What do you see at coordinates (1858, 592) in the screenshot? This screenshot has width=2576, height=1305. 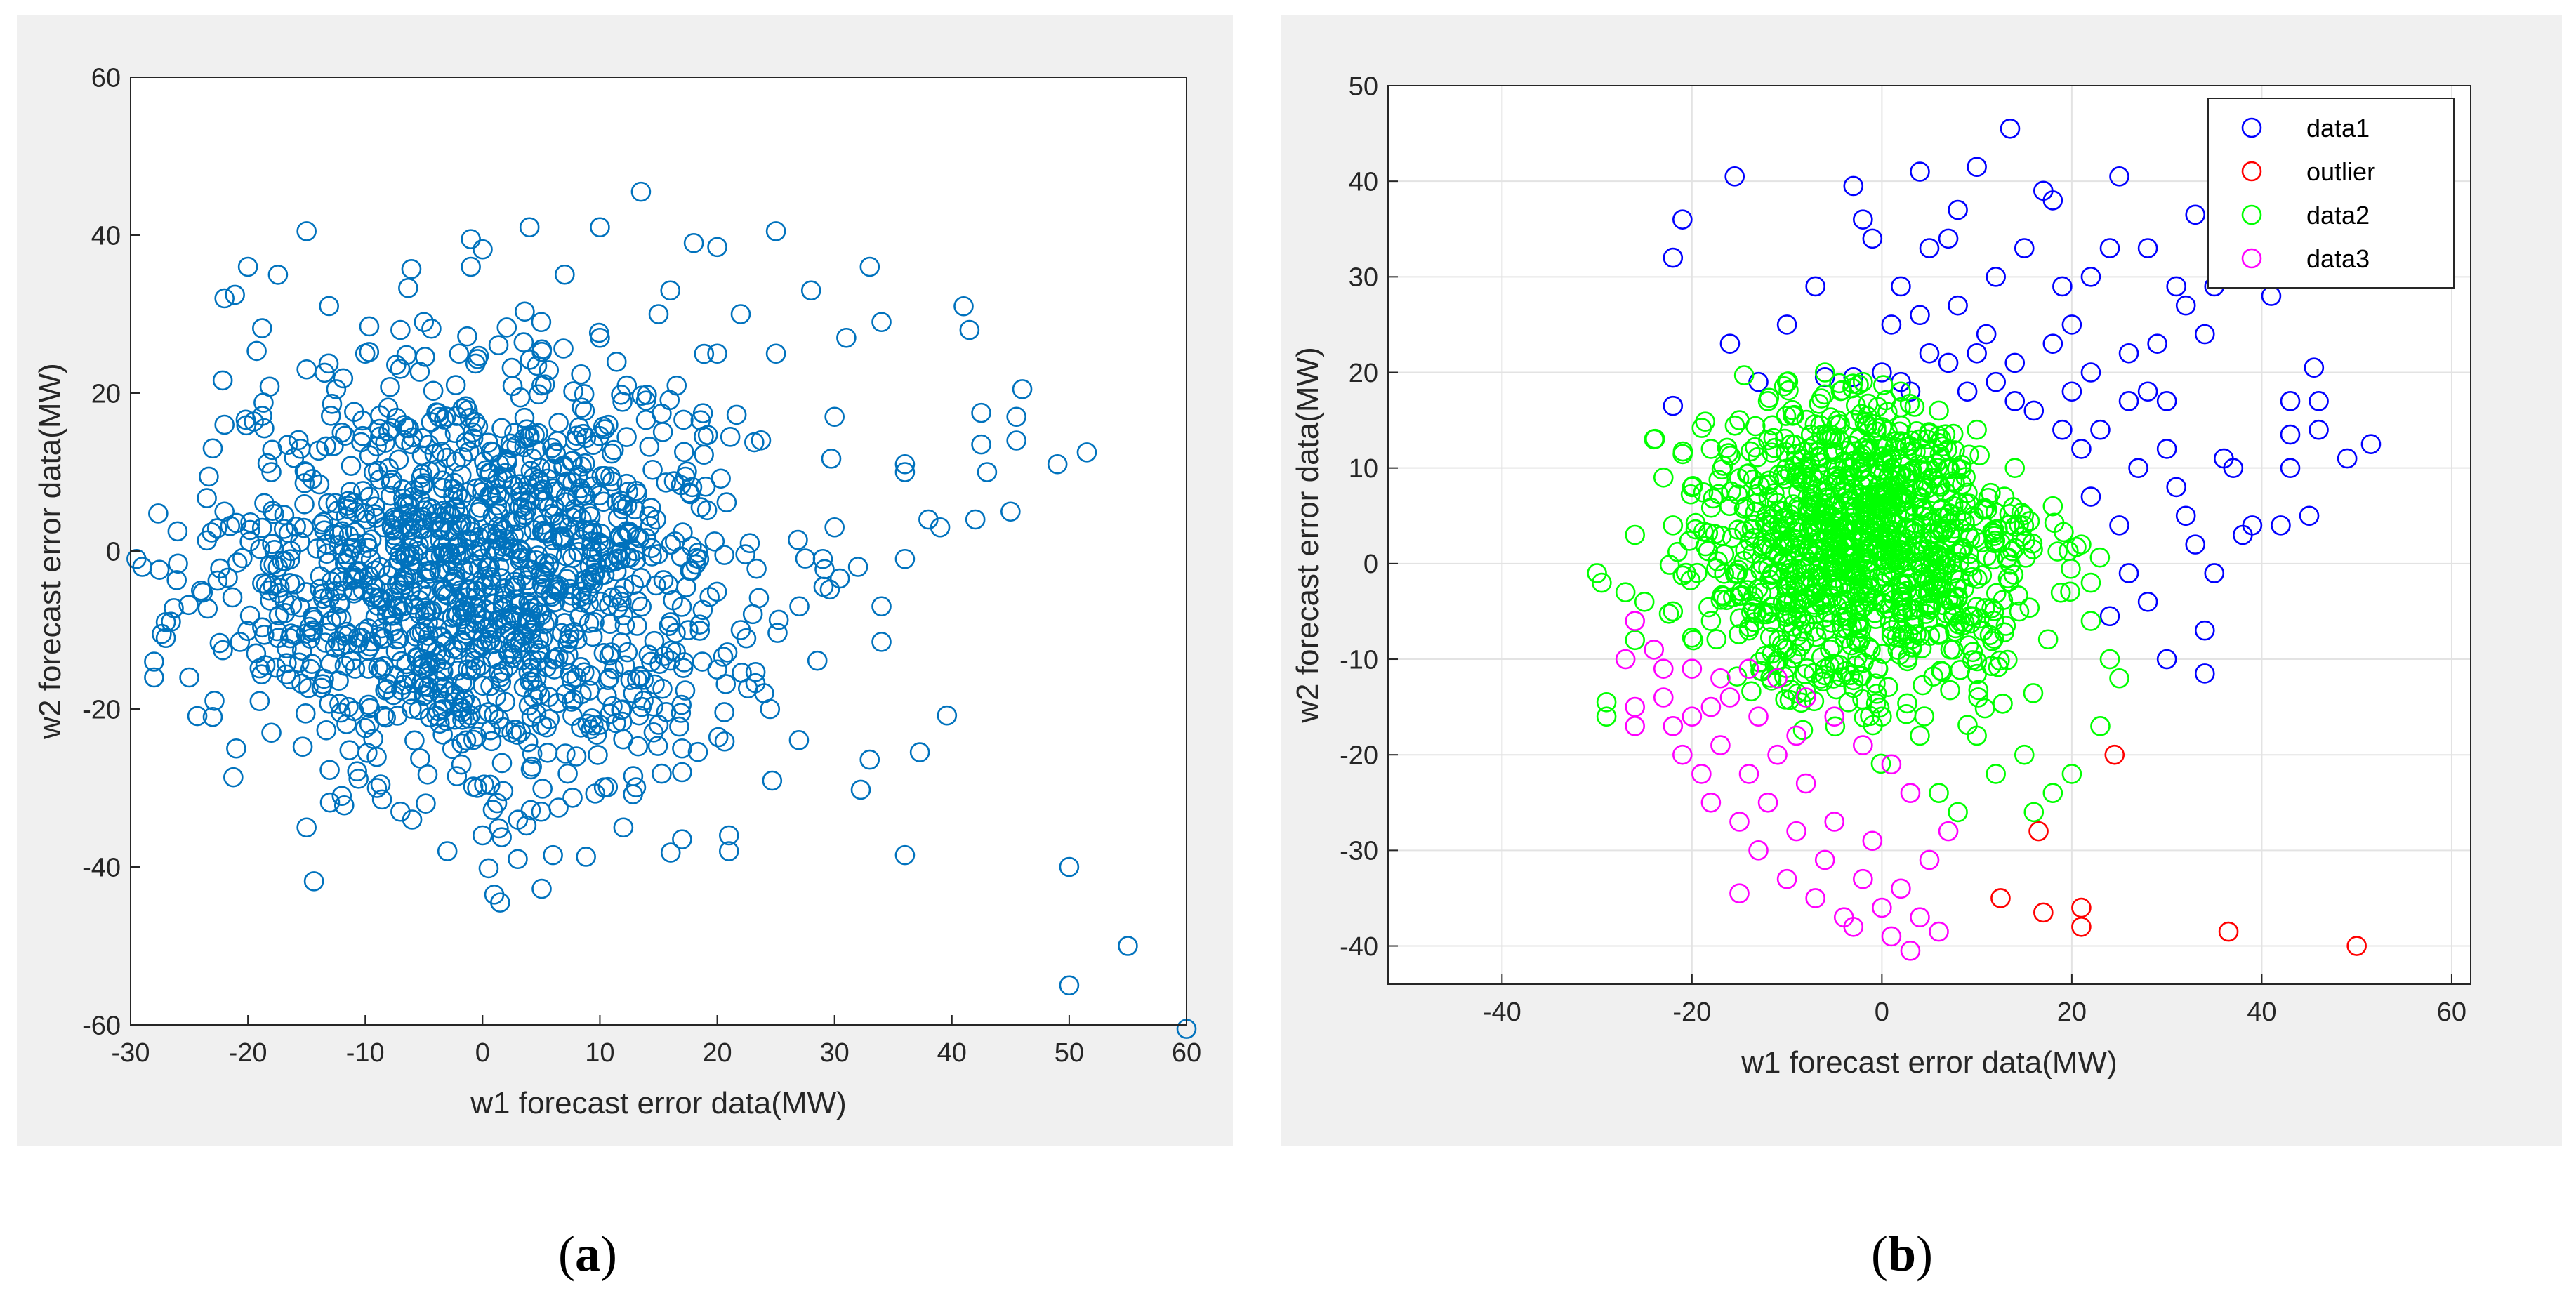 I see `series-data2` at bounding box center [1858, 592].